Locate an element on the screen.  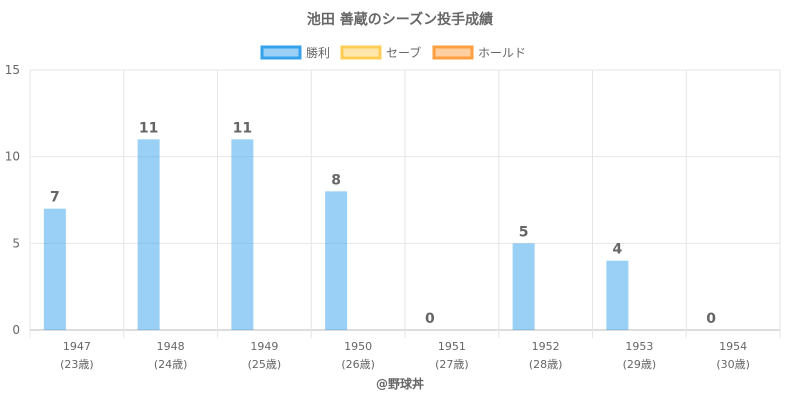
data-label-1948: 11 is located at coordinates (148, 128).